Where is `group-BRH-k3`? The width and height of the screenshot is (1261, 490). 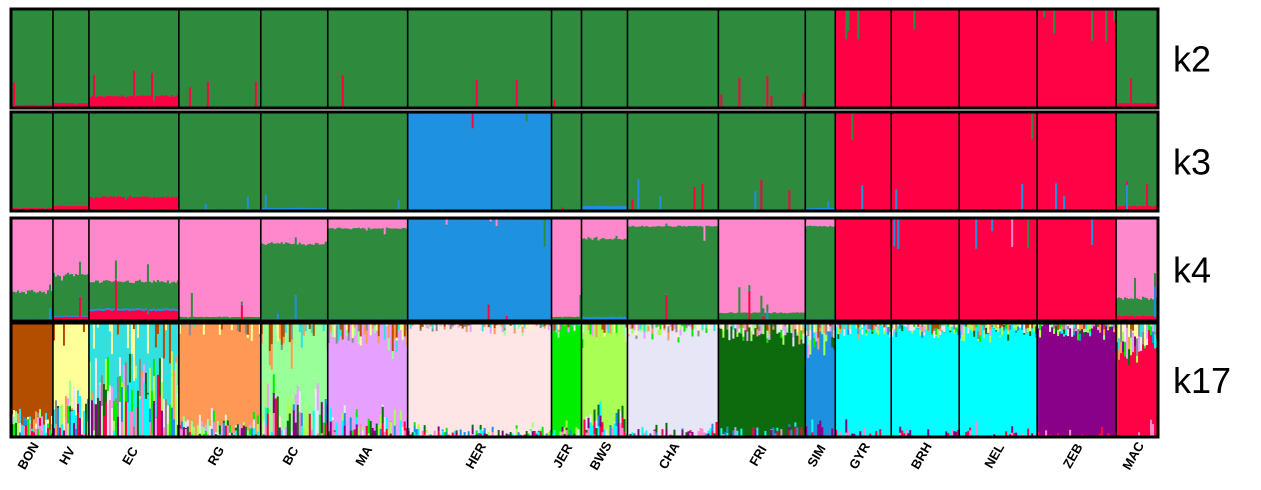 group-BRH-k3 is located at coordinates (925, 162).